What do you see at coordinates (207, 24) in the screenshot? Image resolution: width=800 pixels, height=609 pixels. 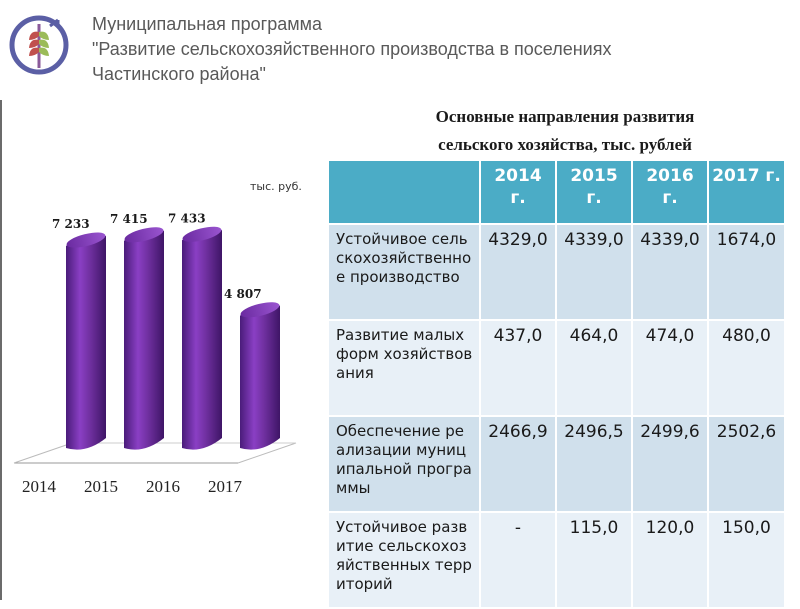 I see `program-title-line1: Муниципальная программа` at bounding box center [207, 24].